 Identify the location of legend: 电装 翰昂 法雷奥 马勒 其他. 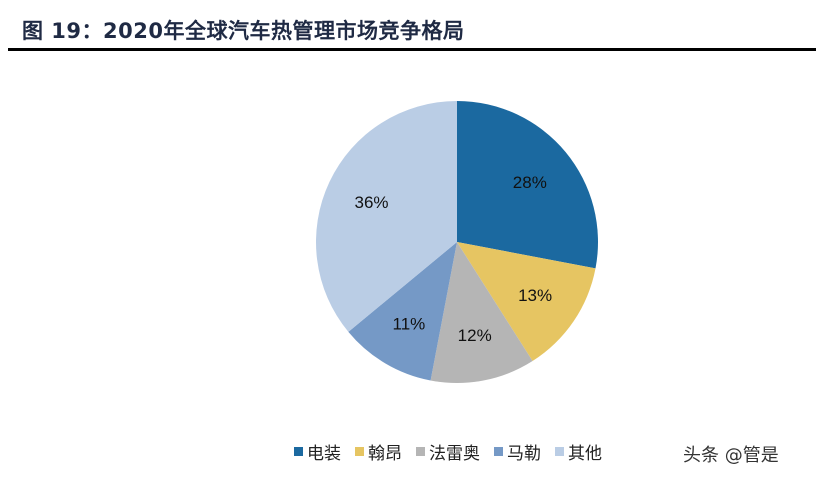
(455, 451).